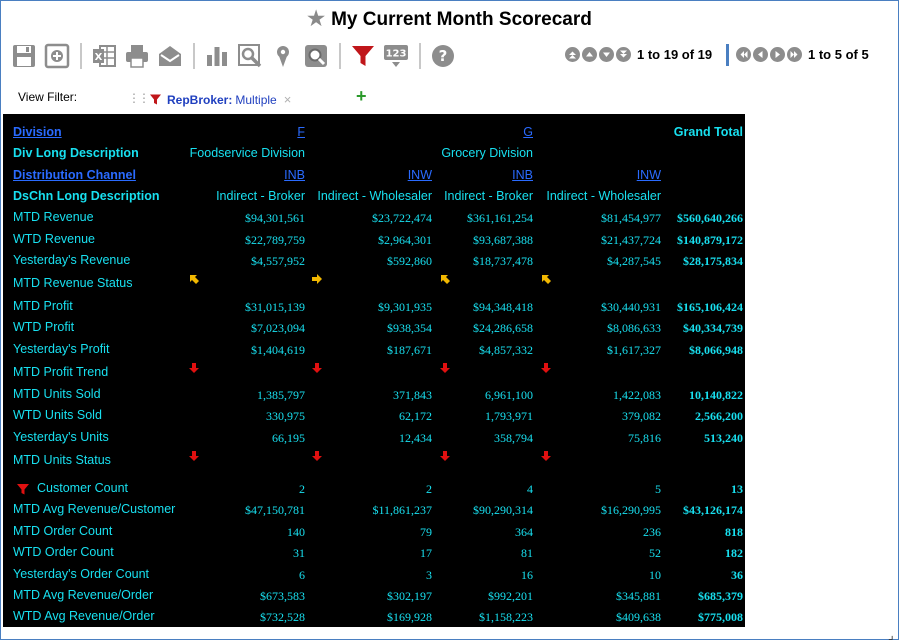 The image size is (899, 642). Describe the element at coordinates (283, 56) in the screenshot. I see `map-button` at that location.